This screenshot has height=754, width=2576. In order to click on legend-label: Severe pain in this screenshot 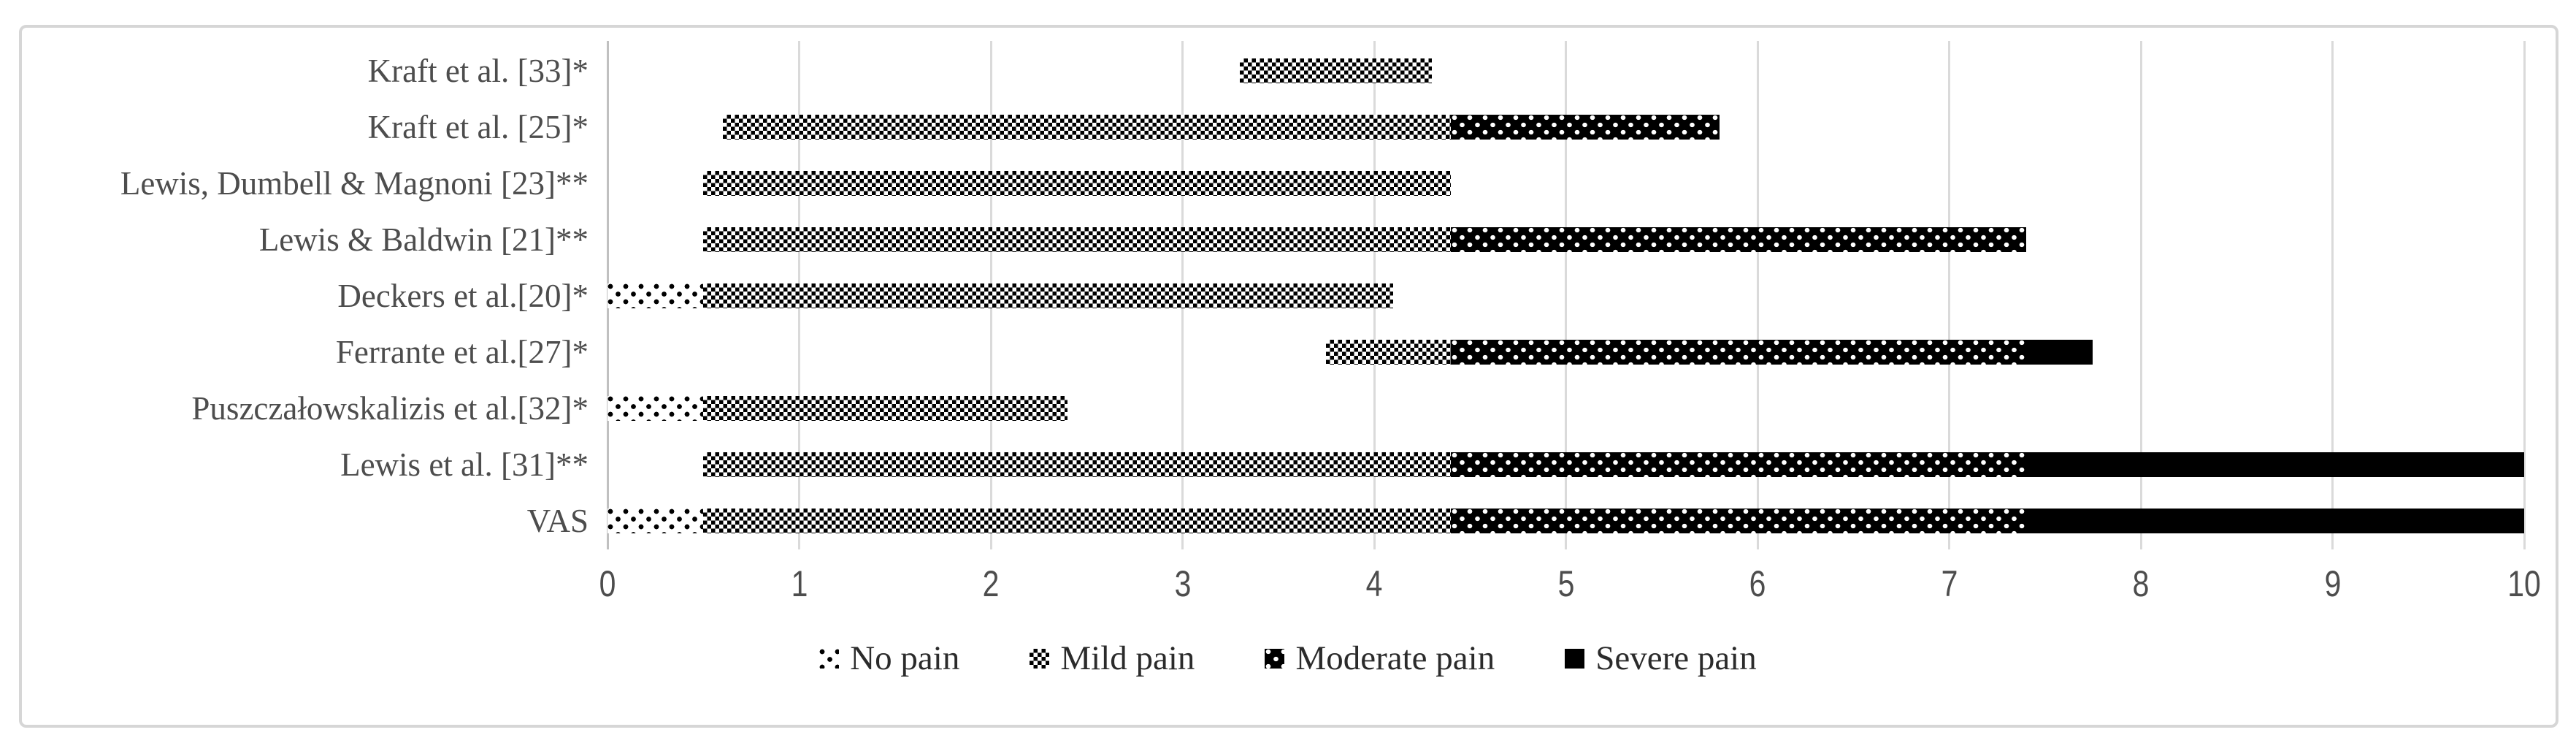, I will do `click(1676, 658)`.